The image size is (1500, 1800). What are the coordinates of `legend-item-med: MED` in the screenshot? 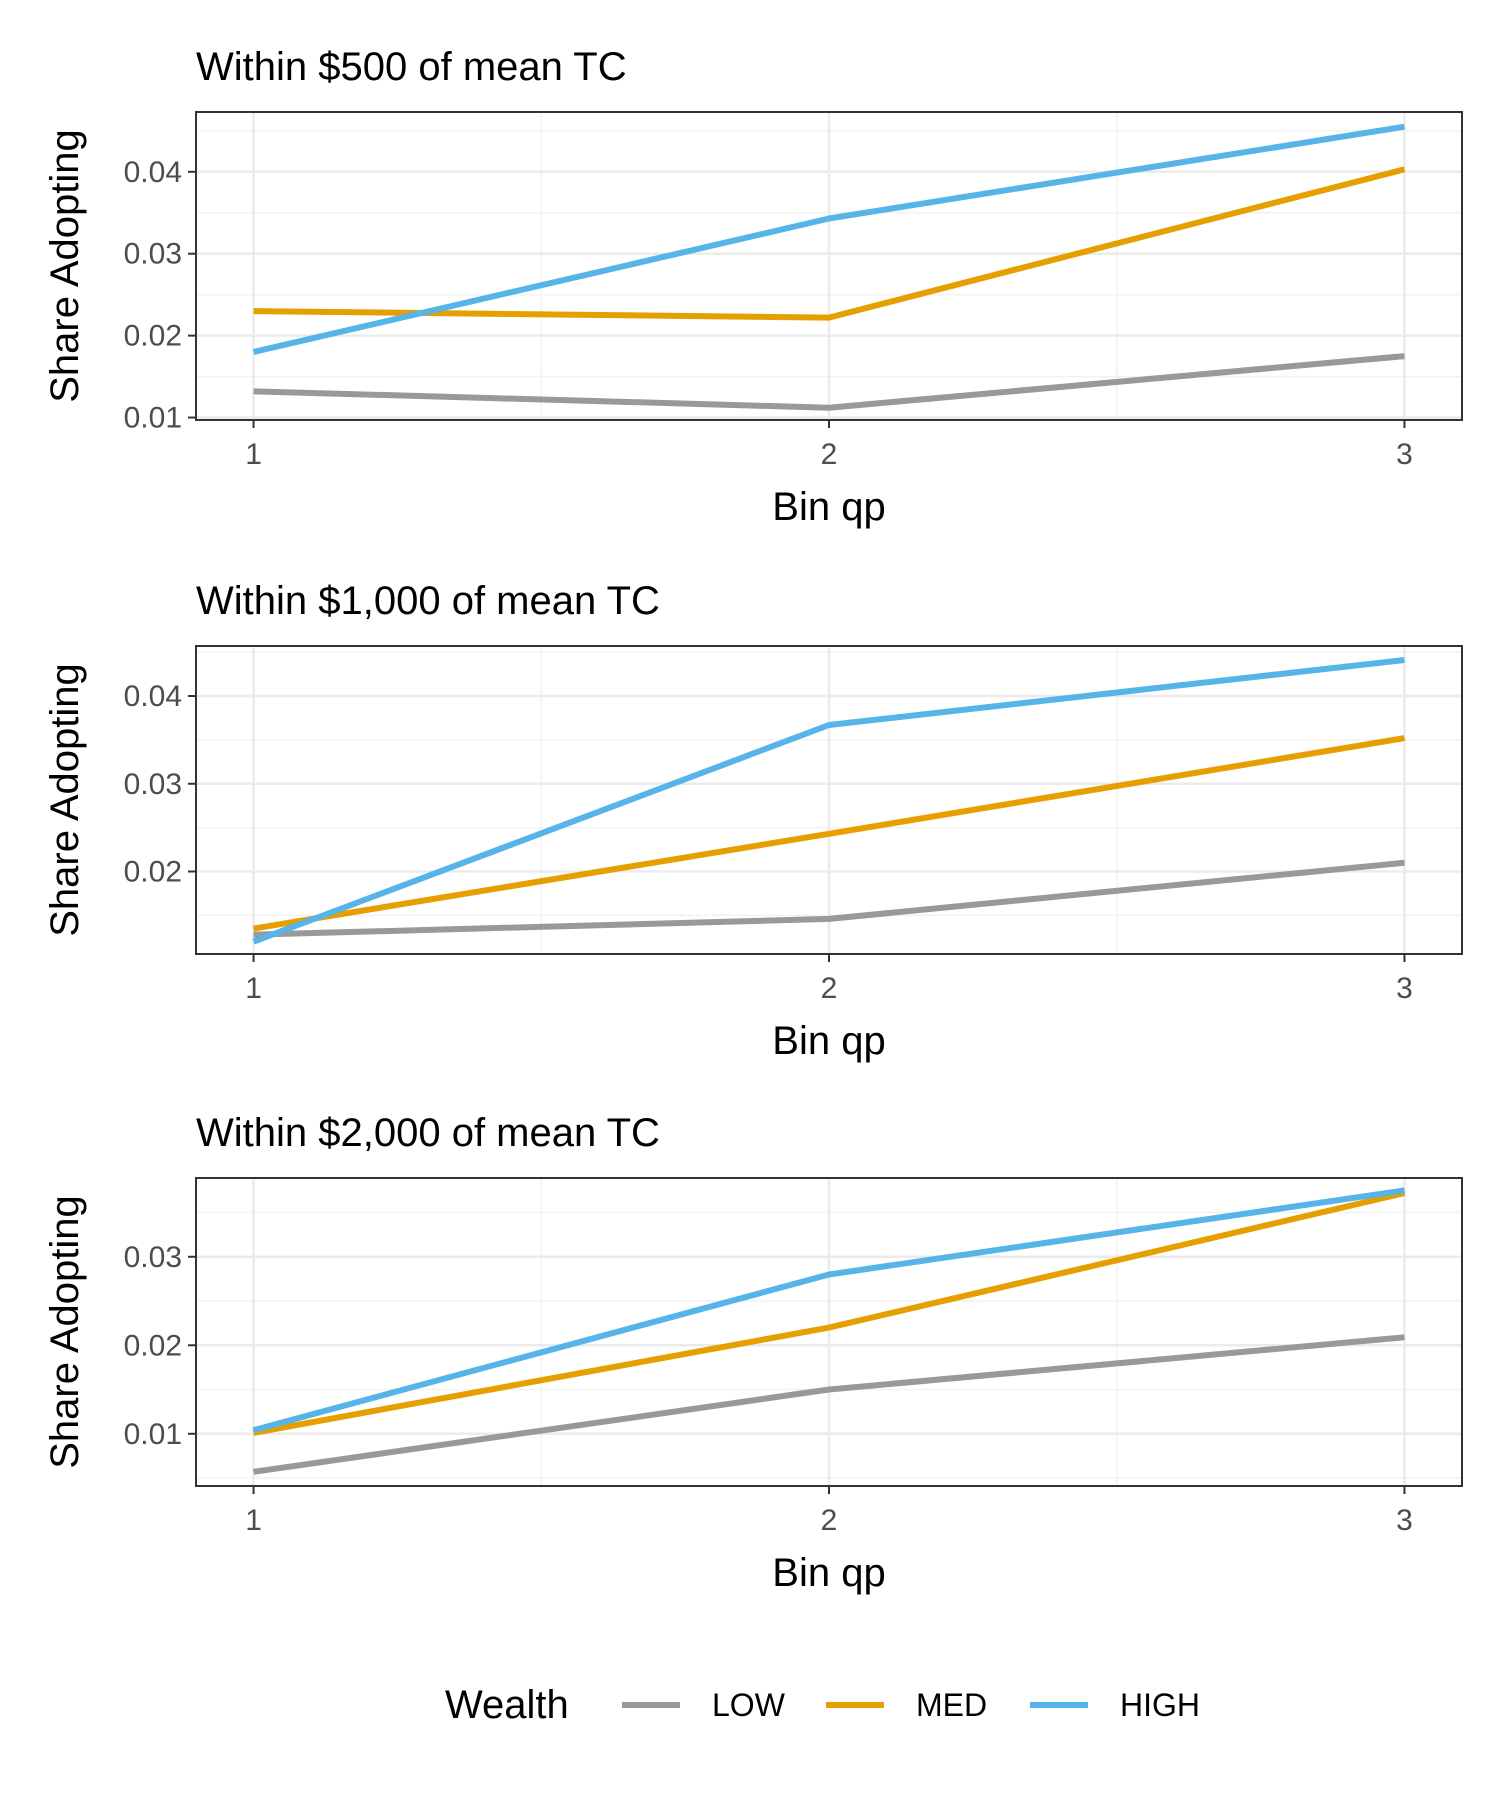 It's located at (906, 1705).